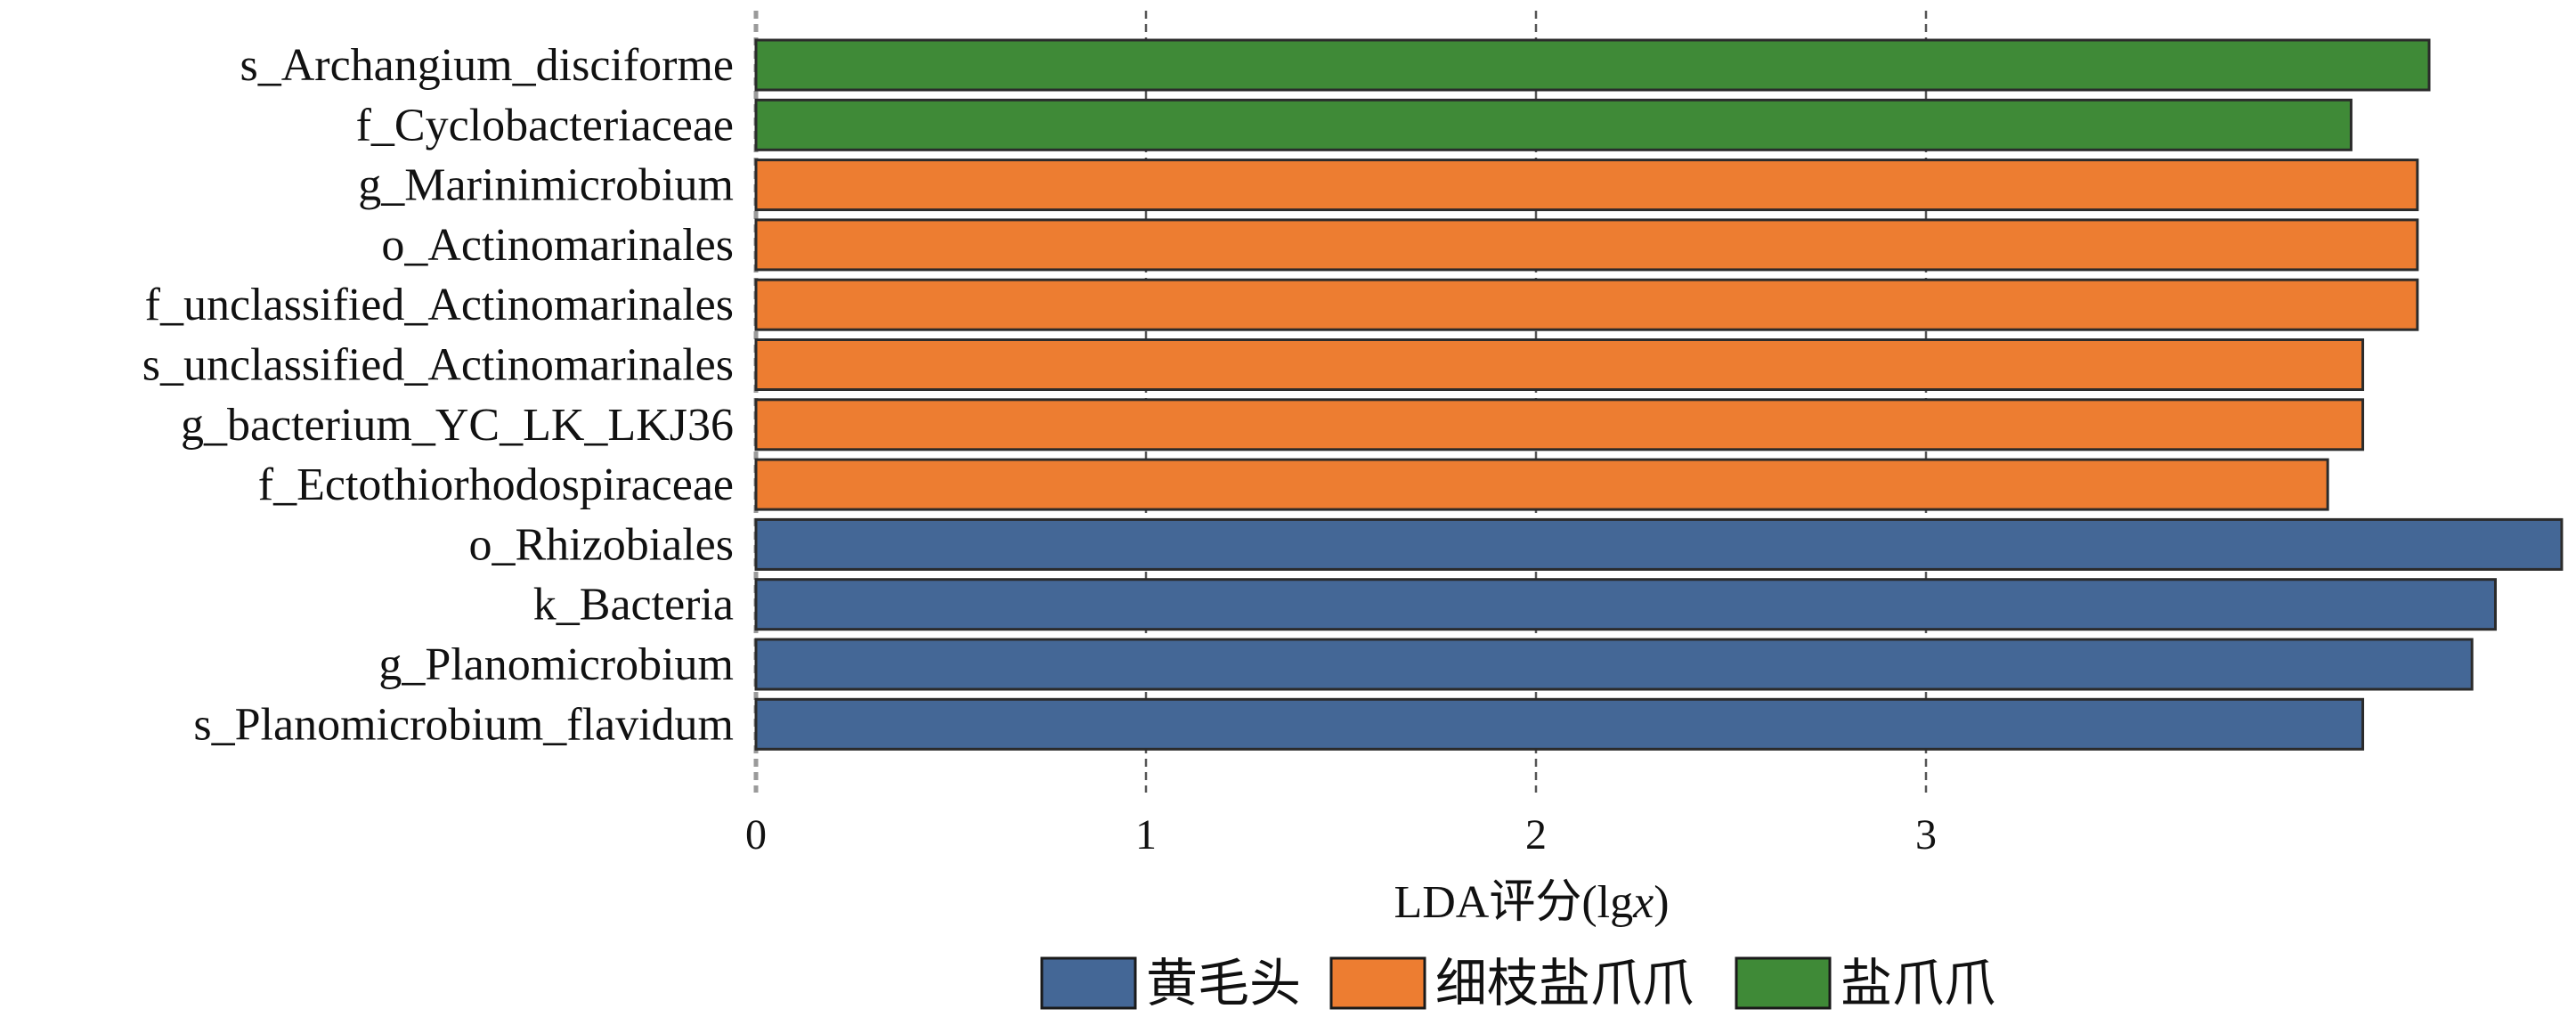 This screenshot has height=1025, width=2576. Describe the element at coordinates (1564, 983) in the screenshot. I see `legend-label: 细枝盐爪爪` at that location.